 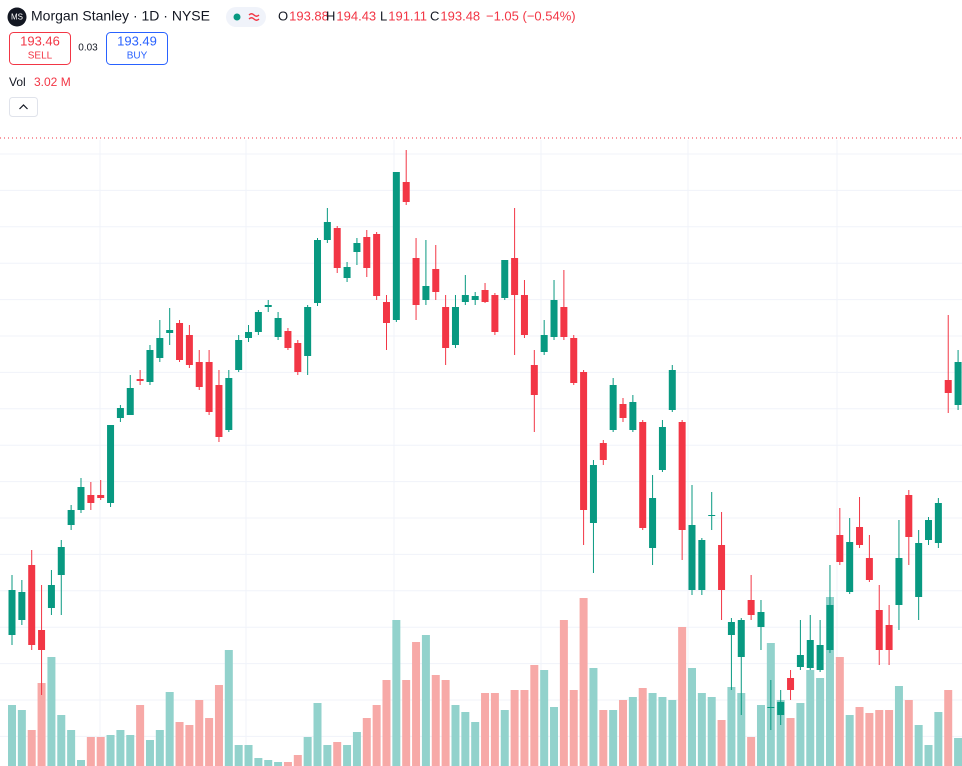 What do you see at coordinates (309, 15) in the screenshot?
I see `legend-value: 193.88` at bounding box center [309, 15].